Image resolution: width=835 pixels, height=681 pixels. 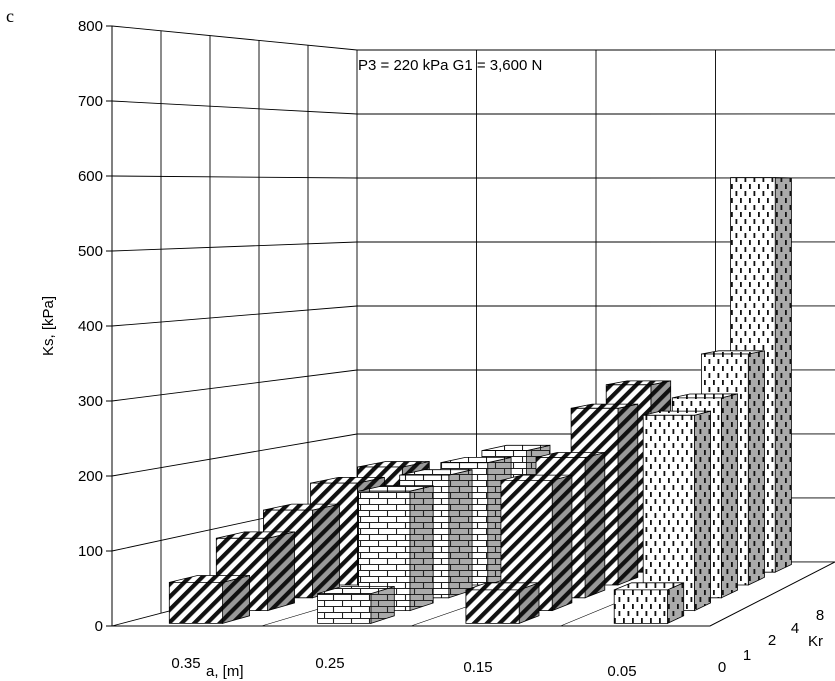 I want to click on z-tick-label: 0, so click(x=722, y=667).